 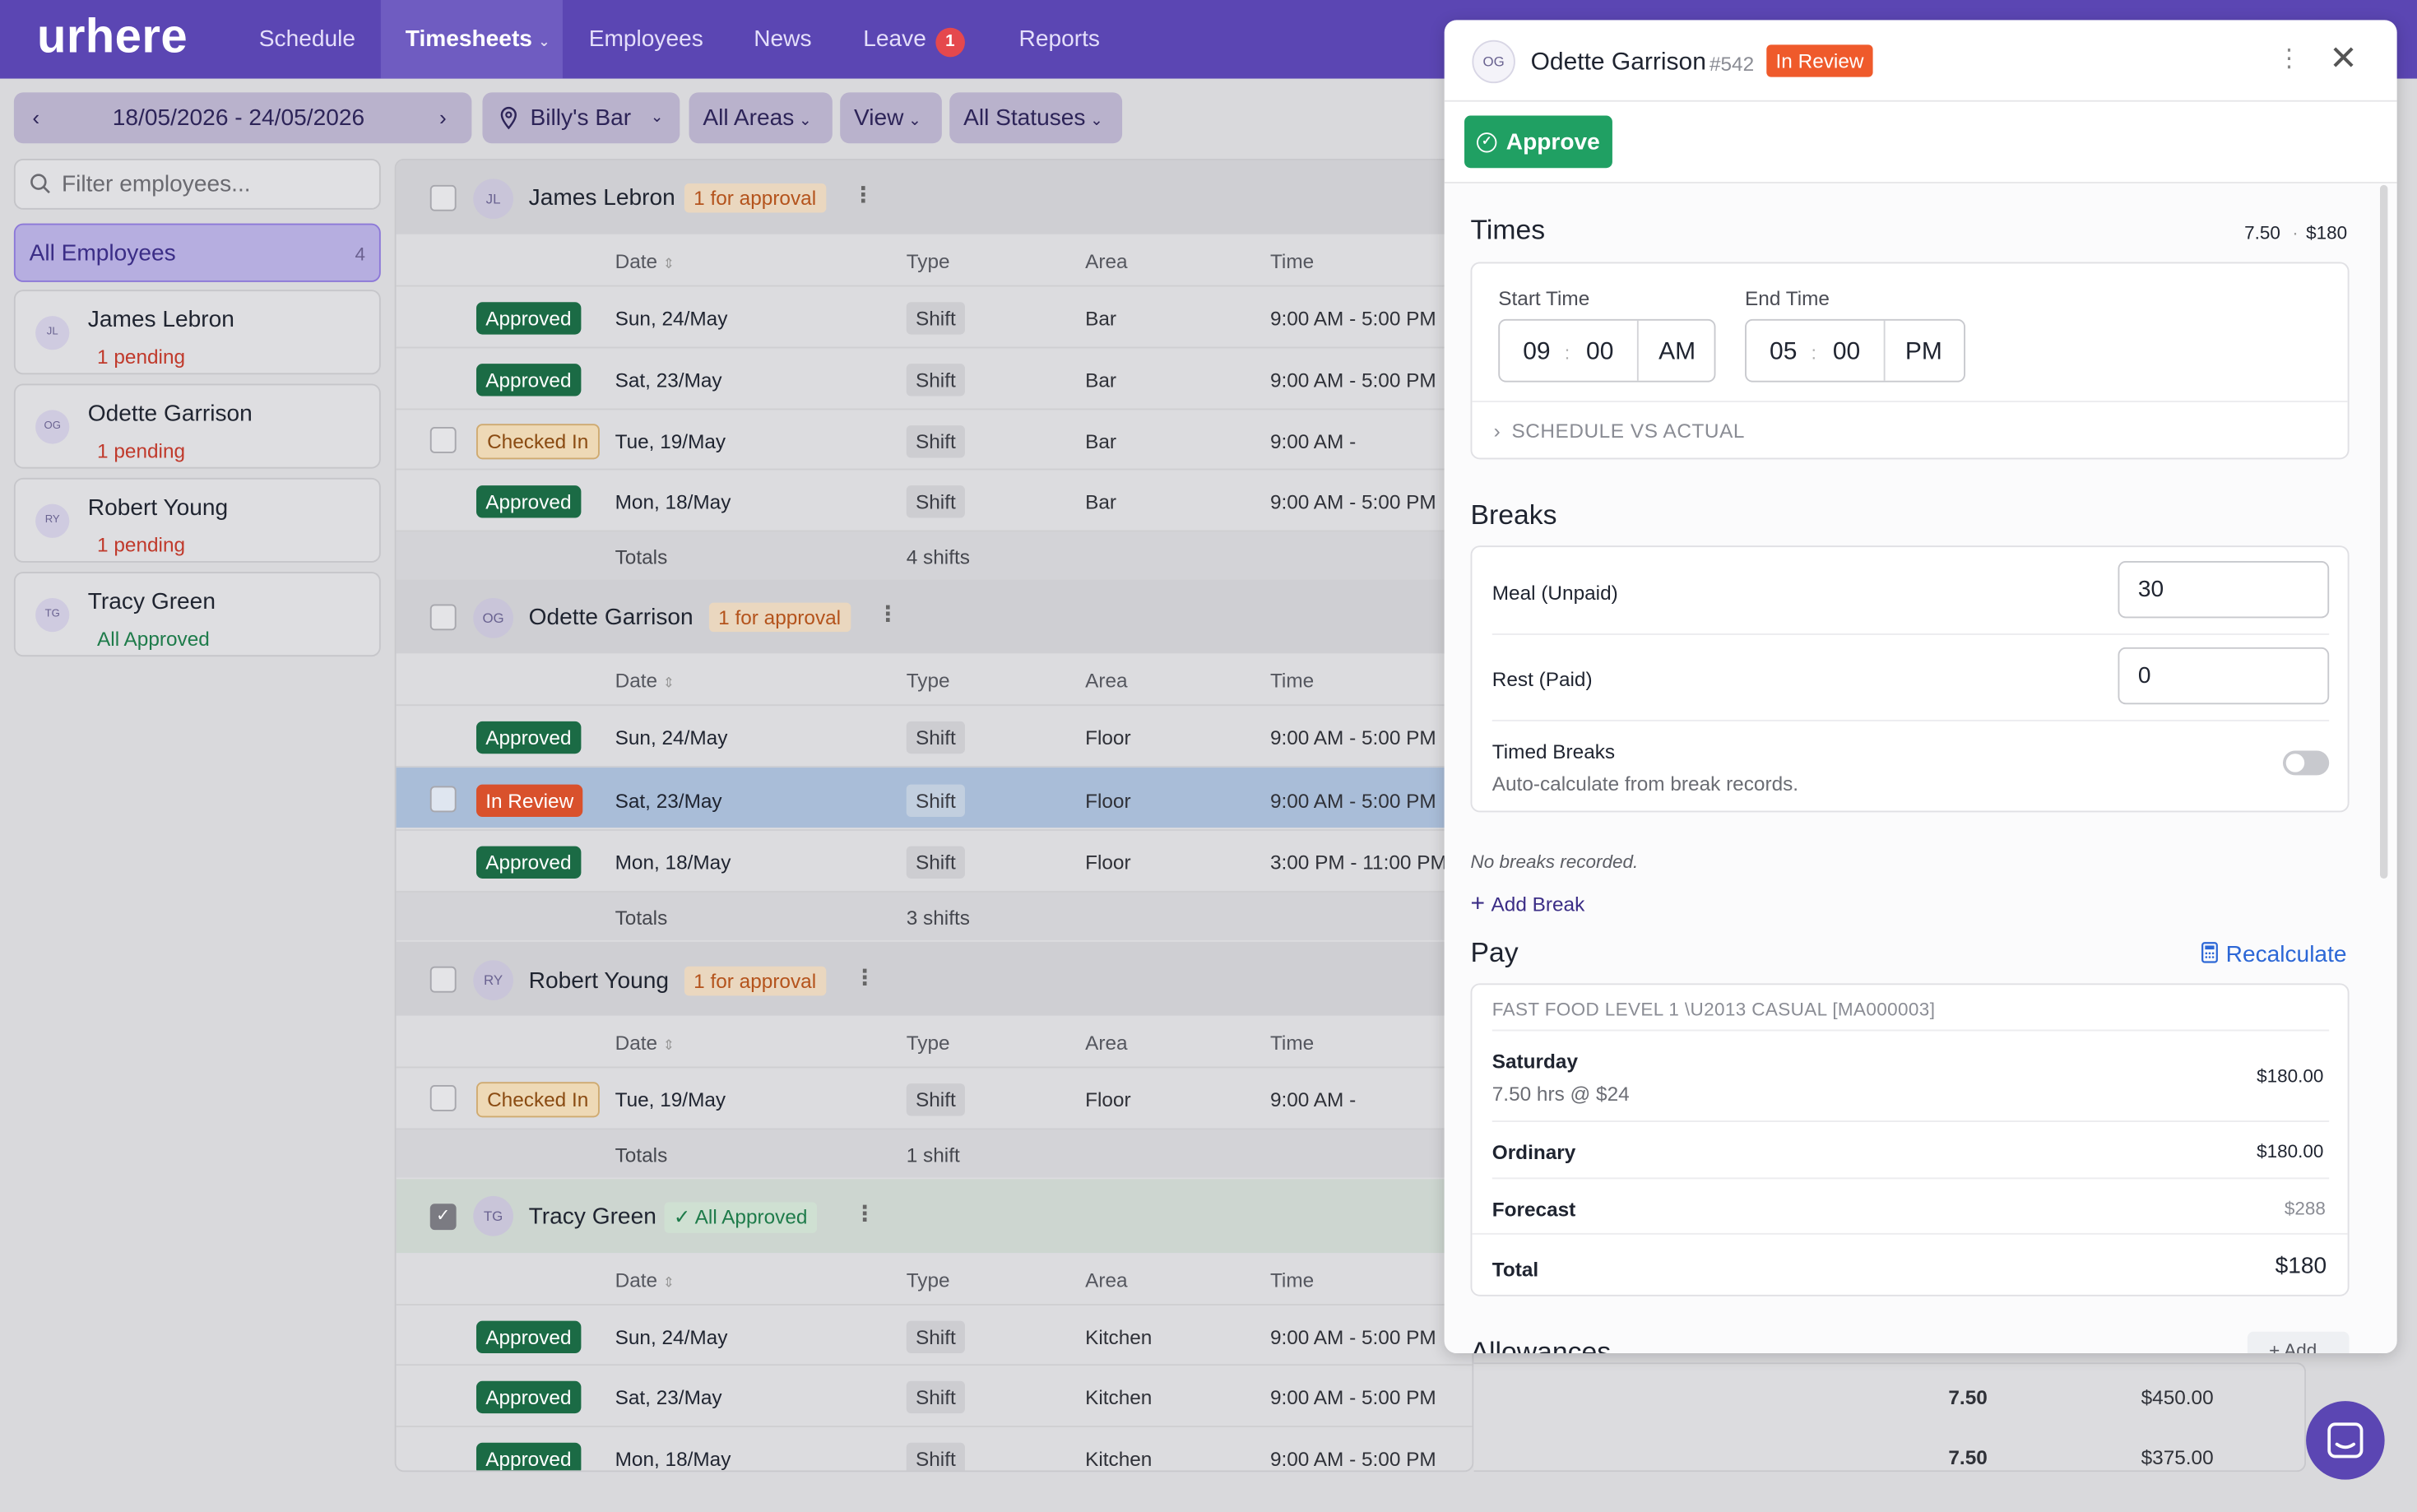 I want to click on col-type: Type, so click(x=928, y=261).